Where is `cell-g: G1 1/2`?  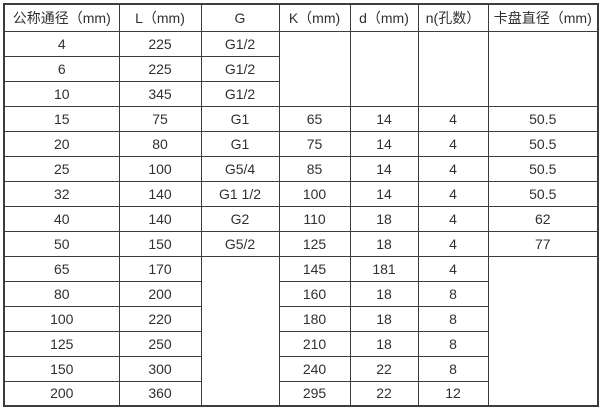 cell-g: G1 1/2 is located at coordinates (240, 193).